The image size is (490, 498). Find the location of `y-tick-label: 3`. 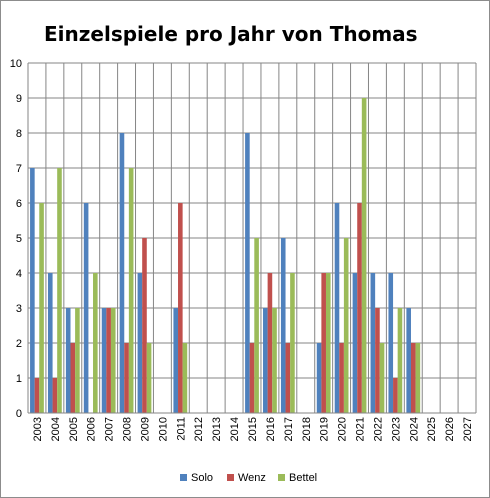

y-tick-label: 3 is located at coordinates (19, 309).